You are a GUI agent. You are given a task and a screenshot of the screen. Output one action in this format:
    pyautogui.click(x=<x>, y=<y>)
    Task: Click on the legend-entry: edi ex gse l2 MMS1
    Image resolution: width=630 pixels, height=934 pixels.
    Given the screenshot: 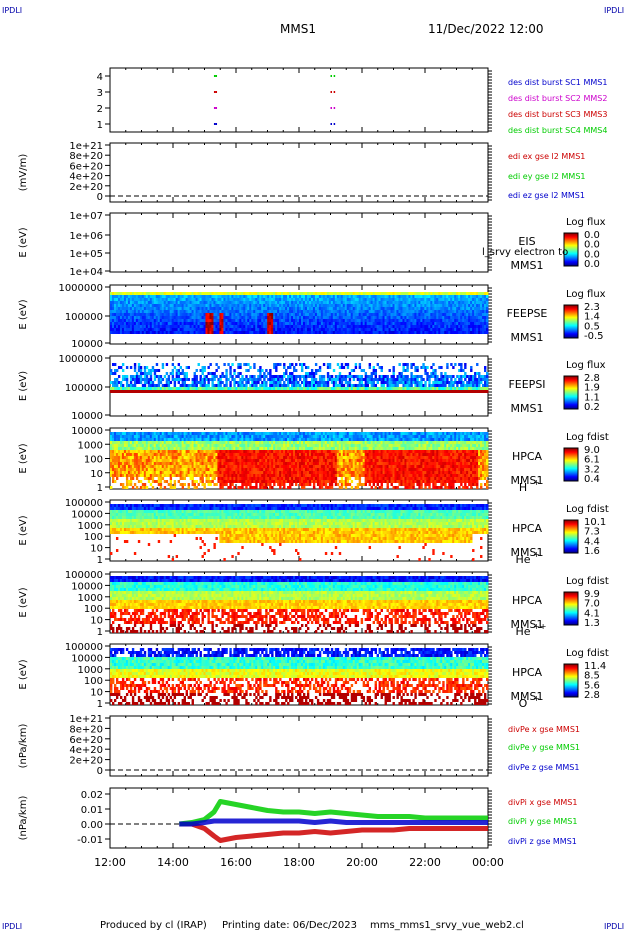 What is the action you would take?
    pyautogui.click(x=546, y=156)
    